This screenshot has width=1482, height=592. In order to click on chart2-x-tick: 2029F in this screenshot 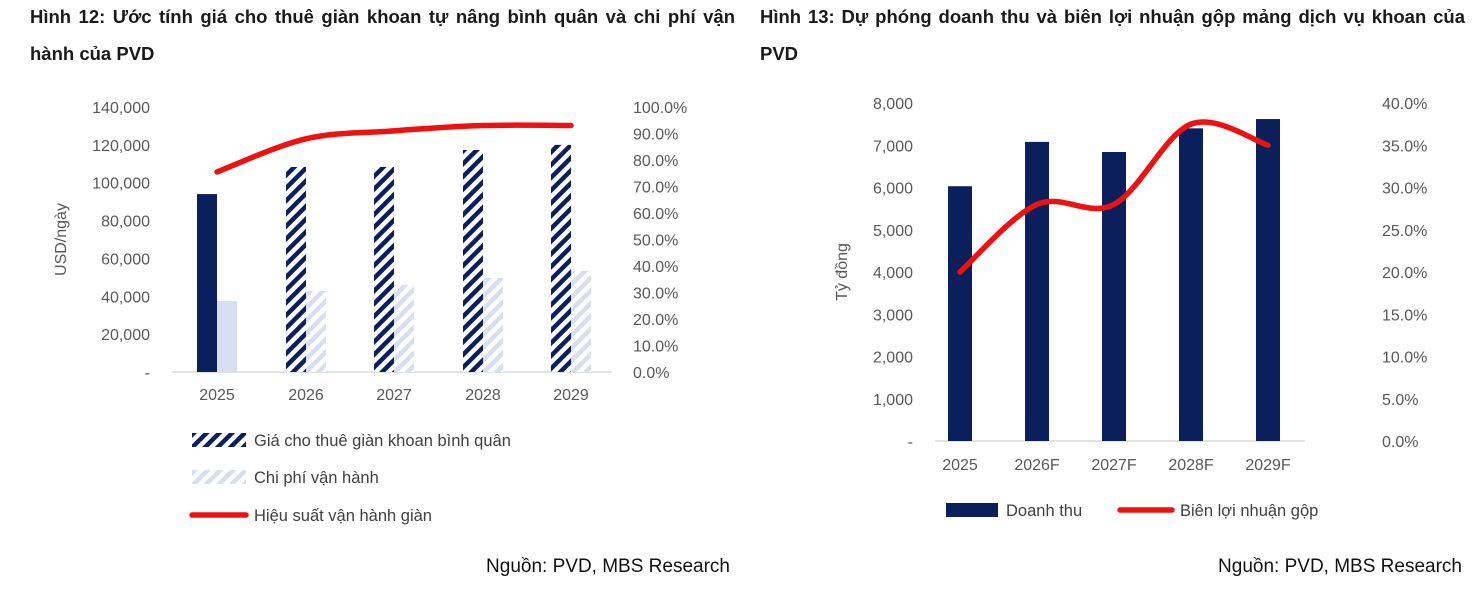, I will do `click(1268, 465)`.